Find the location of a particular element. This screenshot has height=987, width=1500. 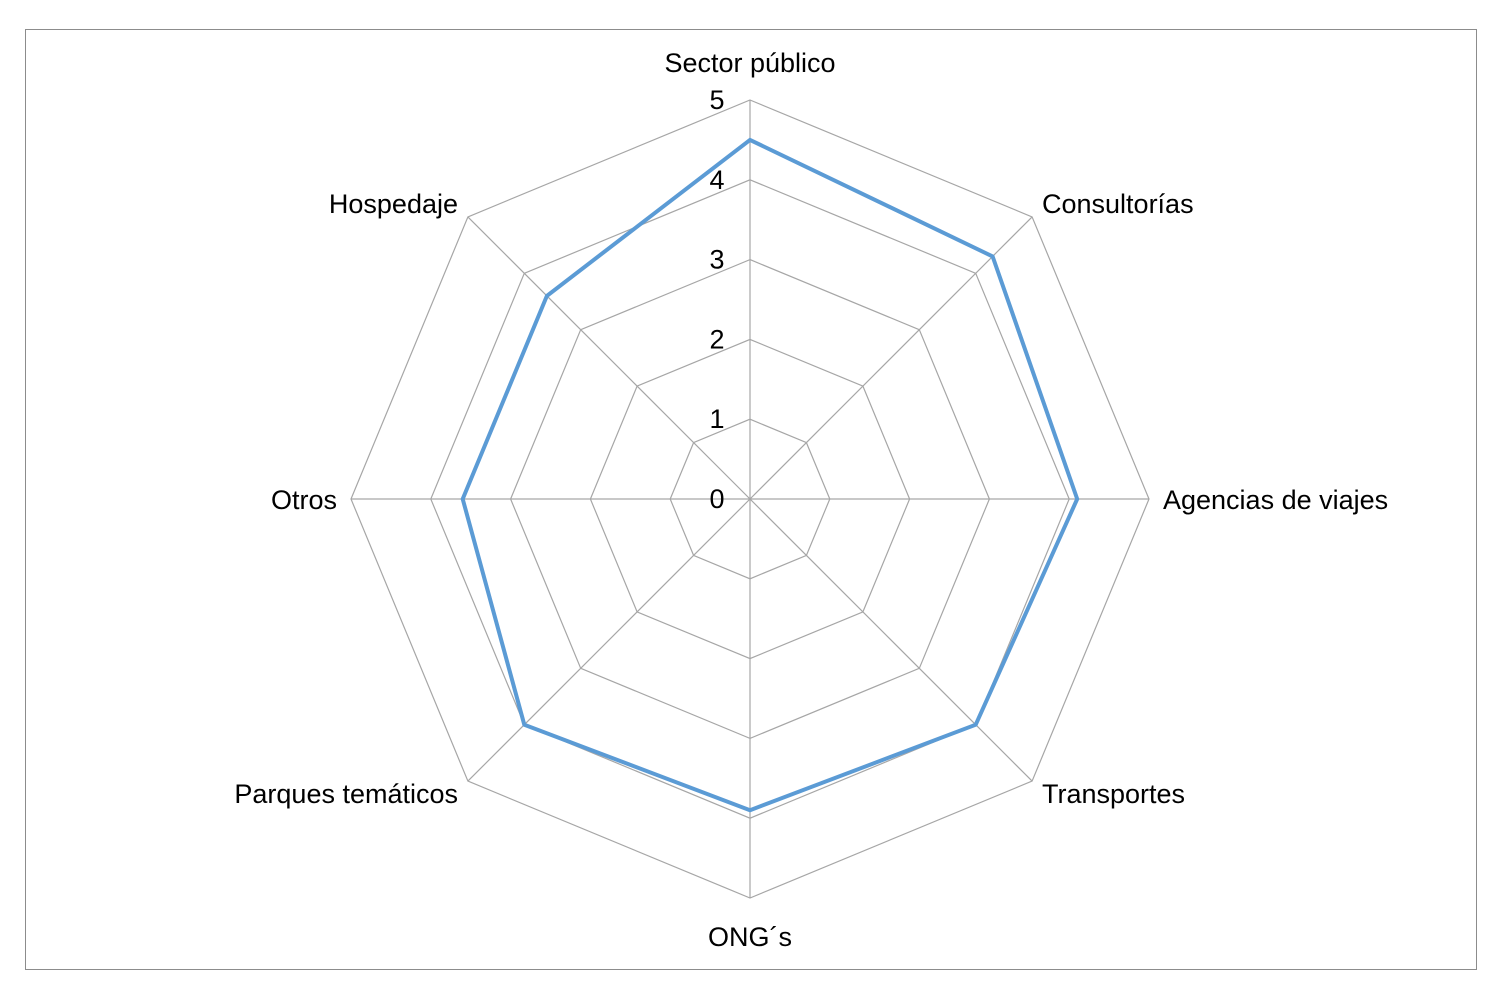

category-label-5: Parques temáticos is located at coordinates (346, 794).